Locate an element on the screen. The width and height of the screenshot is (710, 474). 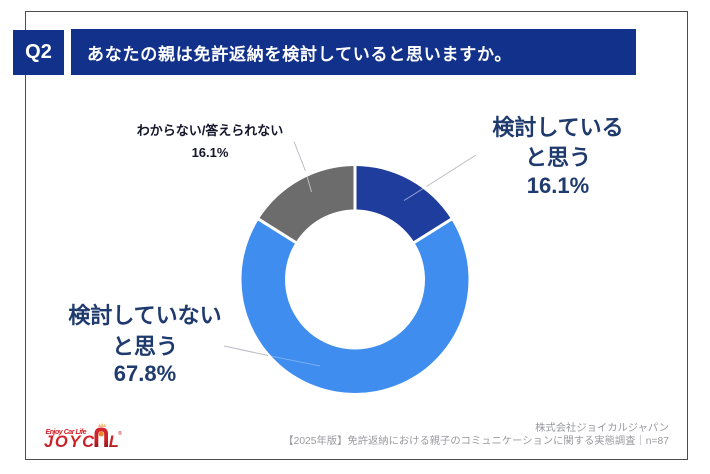
svg-text: L is located at coordinates (114, 441).